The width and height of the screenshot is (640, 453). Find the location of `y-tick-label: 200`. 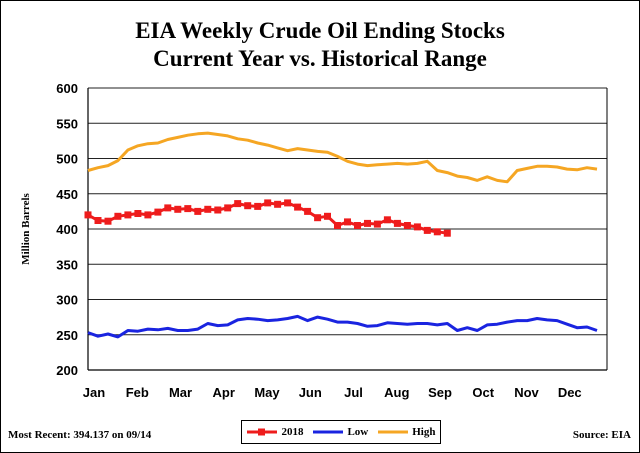

y-tick-label: 200 is located at coordinates (67, 370).